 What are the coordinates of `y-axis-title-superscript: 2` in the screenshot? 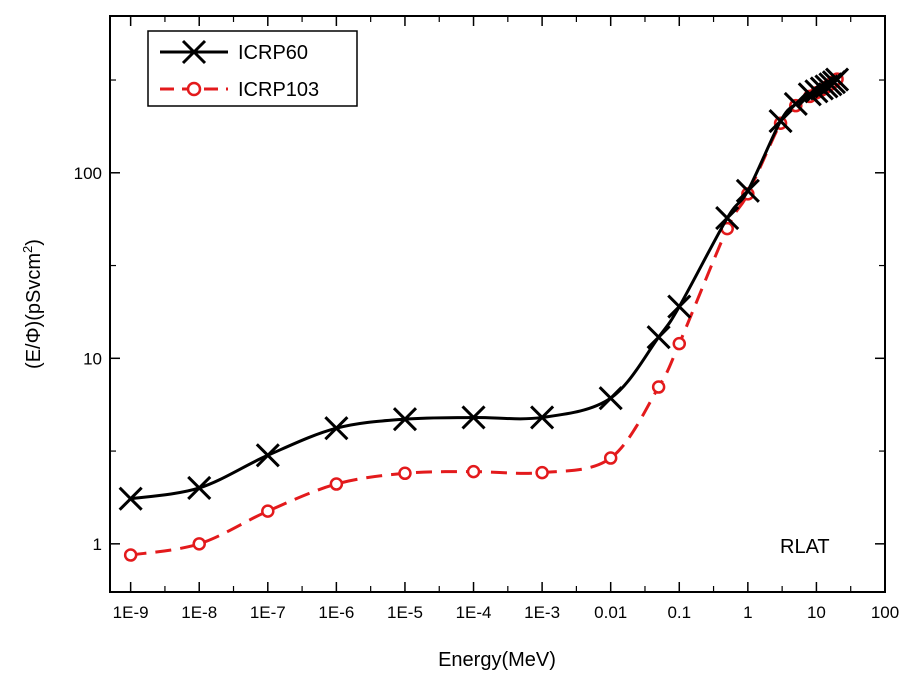 It's located at (27, 249).